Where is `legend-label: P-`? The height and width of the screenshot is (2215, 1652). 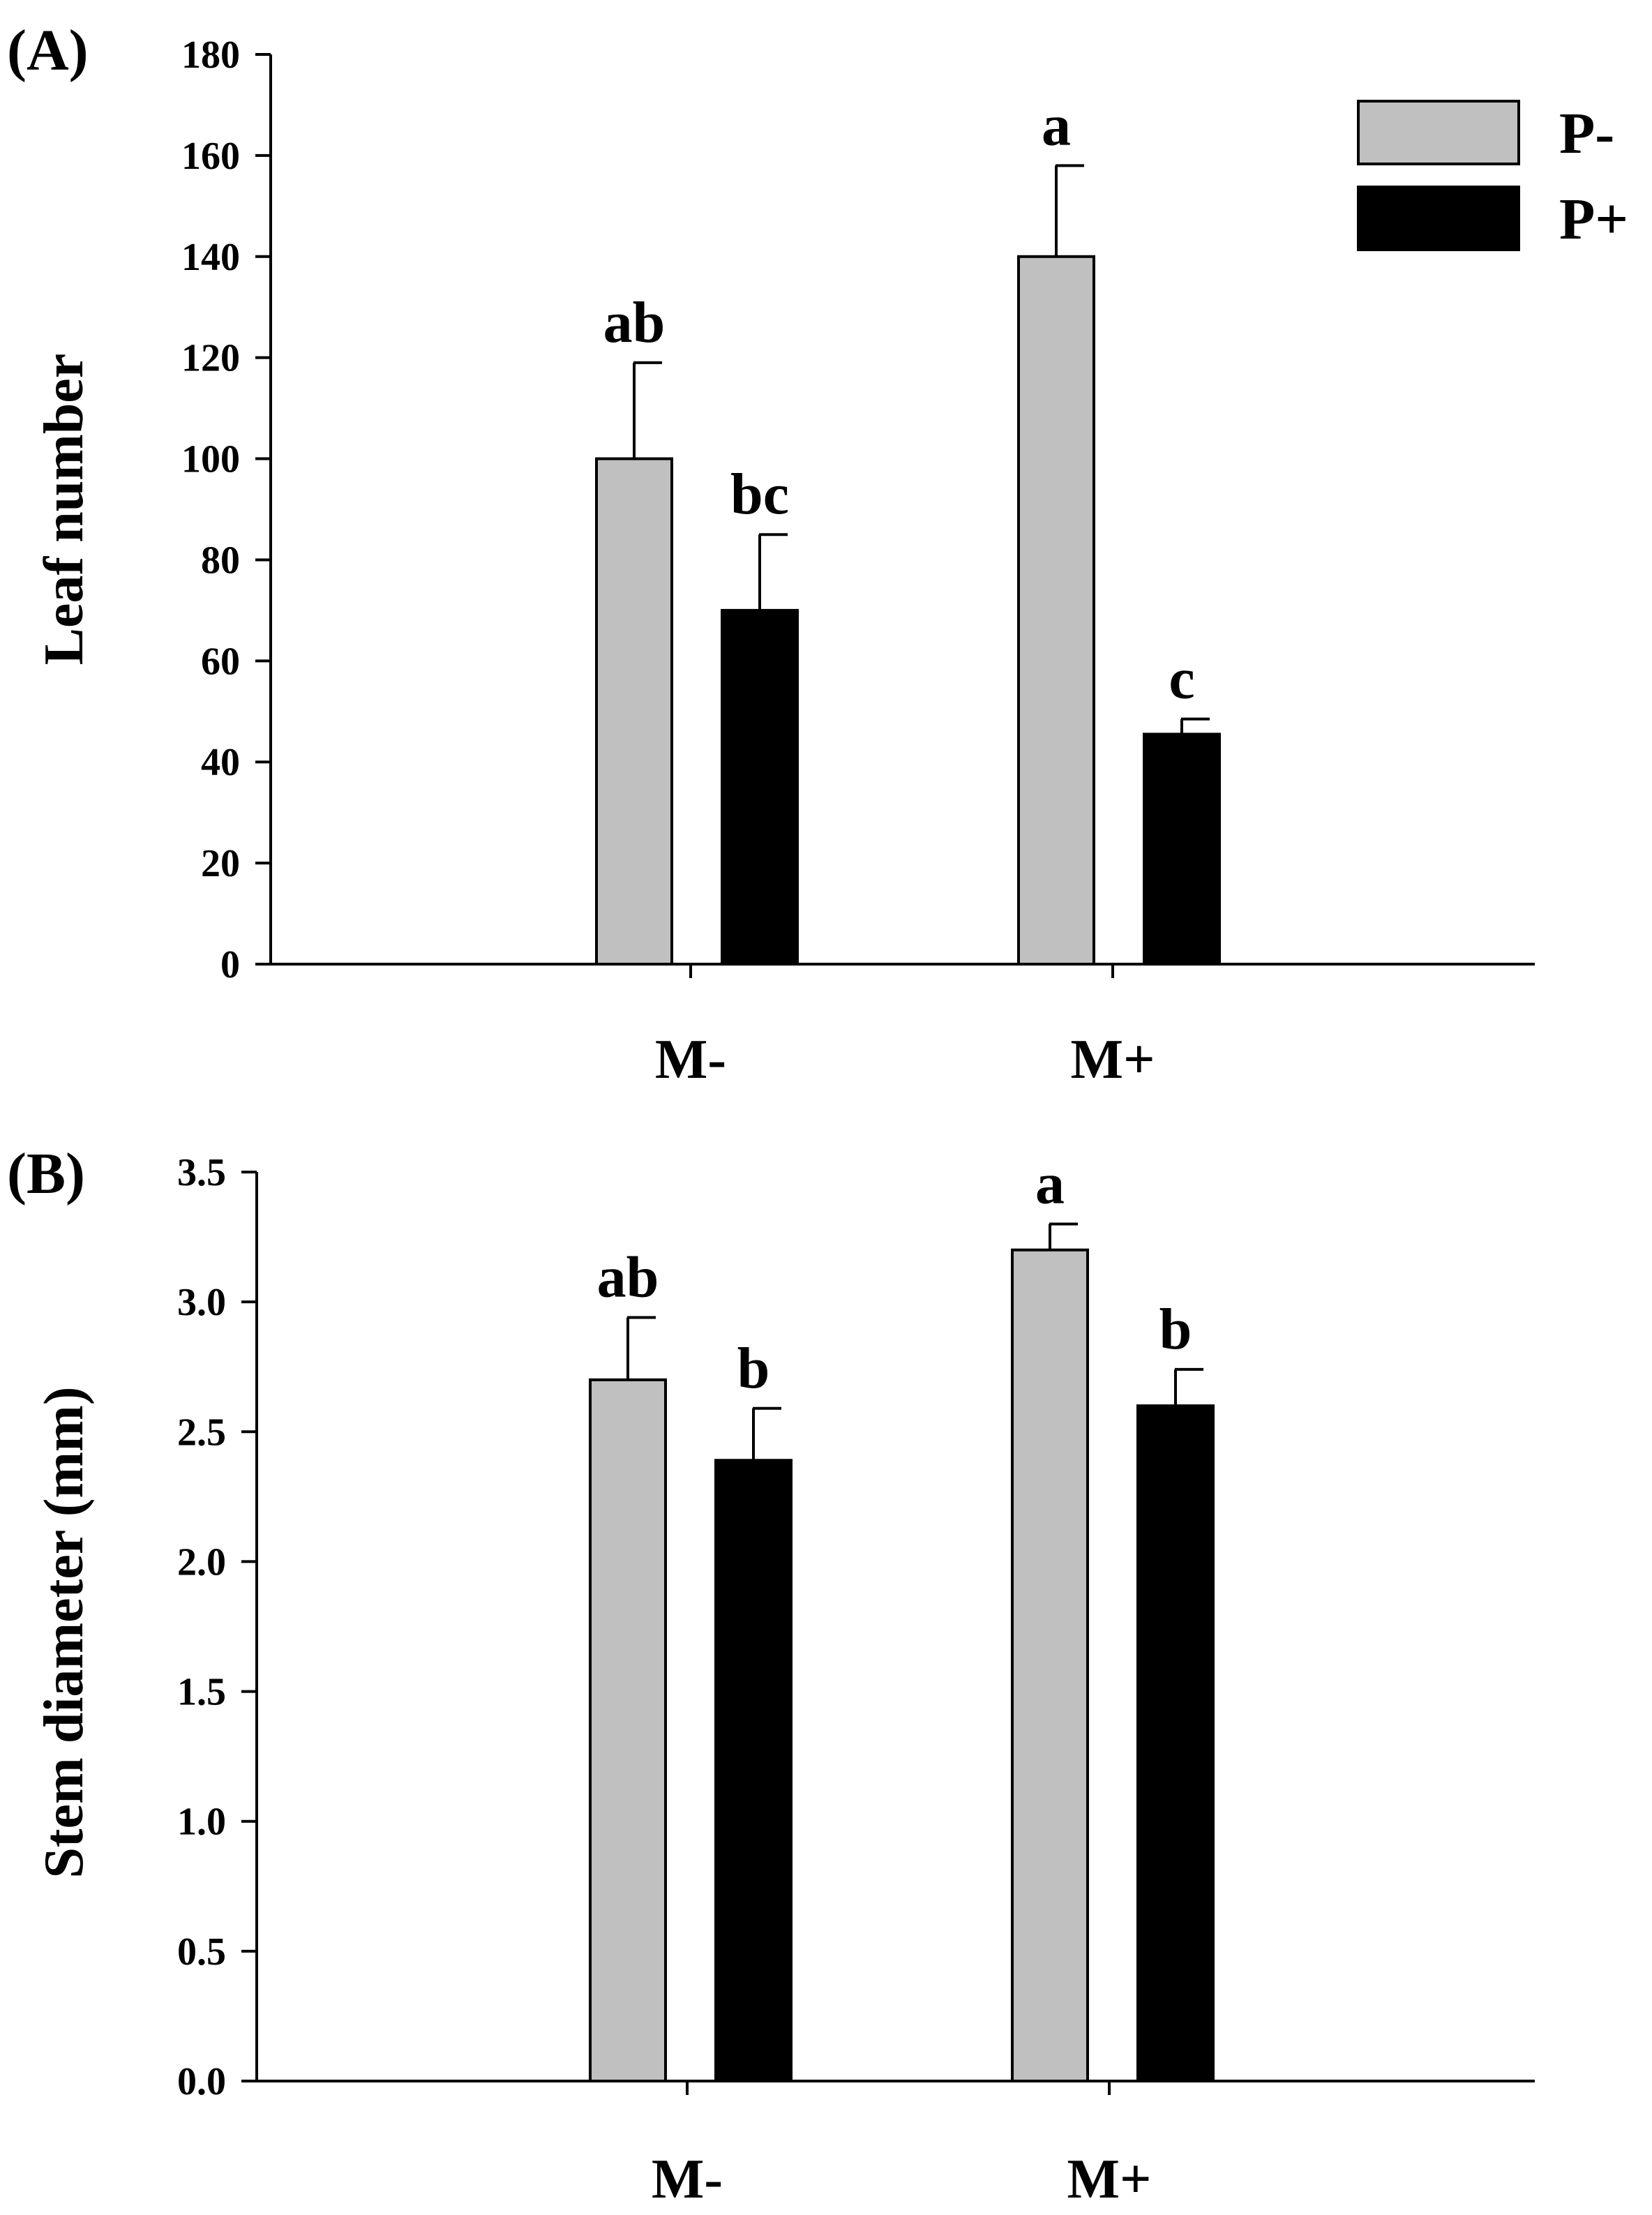 legend-label: P- is located at coordinates (1586, 133).